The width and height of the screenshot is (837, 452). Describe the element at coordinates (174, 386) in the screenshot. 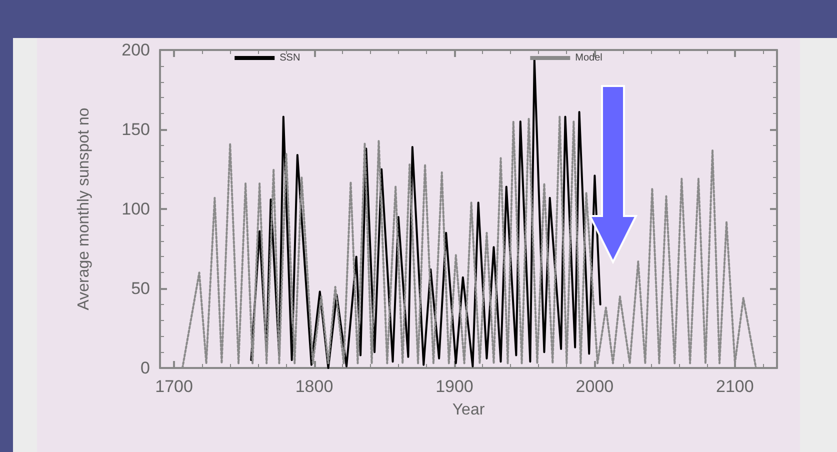

I see `x-tick-label: 1700` at that location.